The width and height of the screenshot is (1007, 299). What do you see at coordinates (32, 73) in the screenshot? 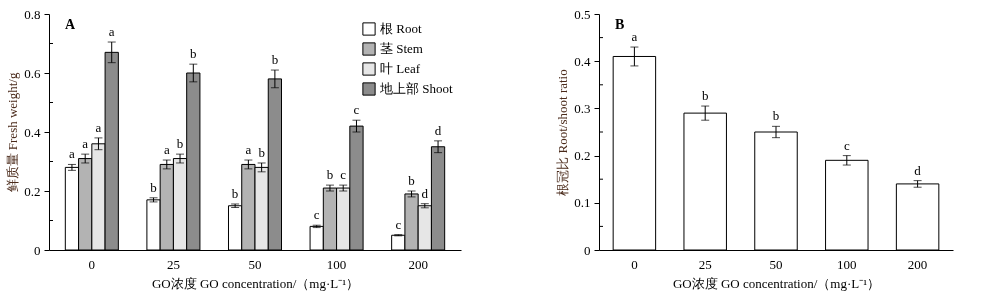
I see `y-tick-label: 0.6` at bounding box center [32, 73].